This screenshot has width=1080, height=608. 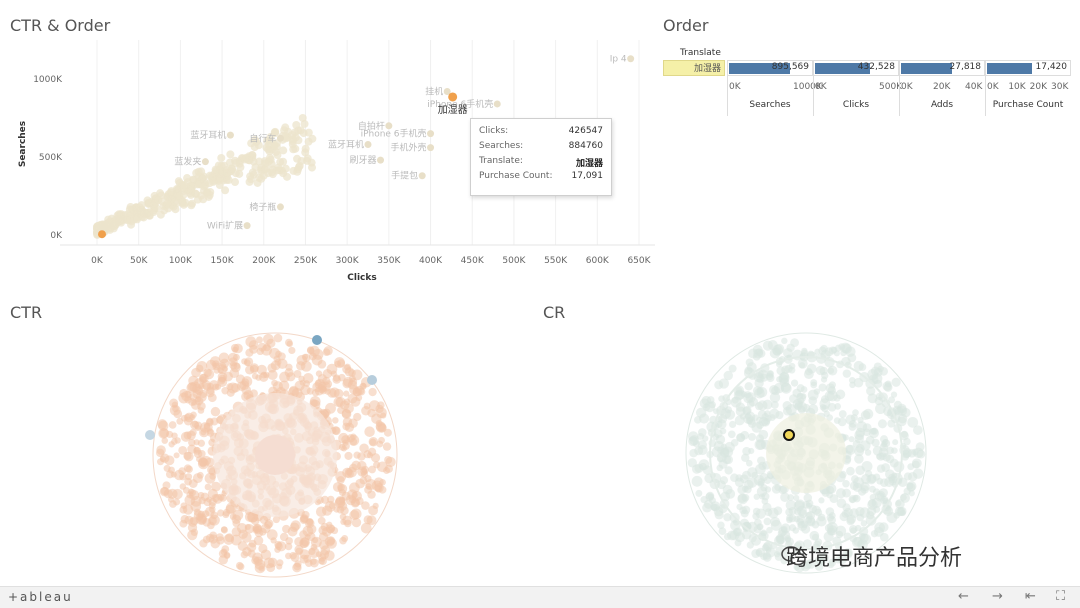 What do you see at coordinates (275, 455) in the screenshot?
I see `ctr-bubble-chart` at bounding box center [275, 455].